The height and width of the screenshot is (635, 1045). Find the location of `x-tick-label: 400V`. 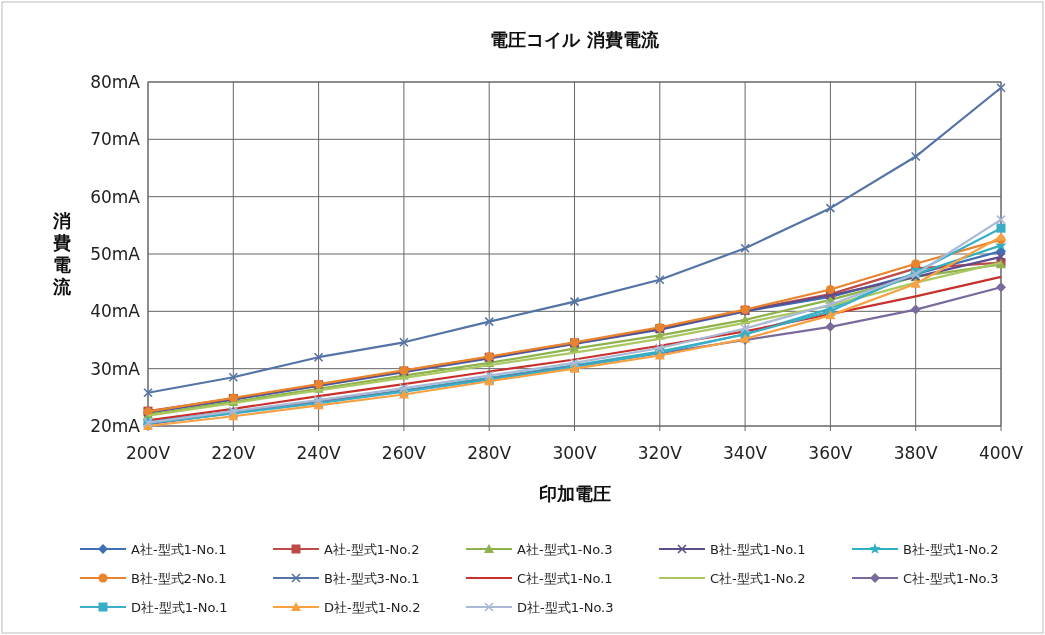

x-tick-label: 400V is located at coordinates (1001, 453).